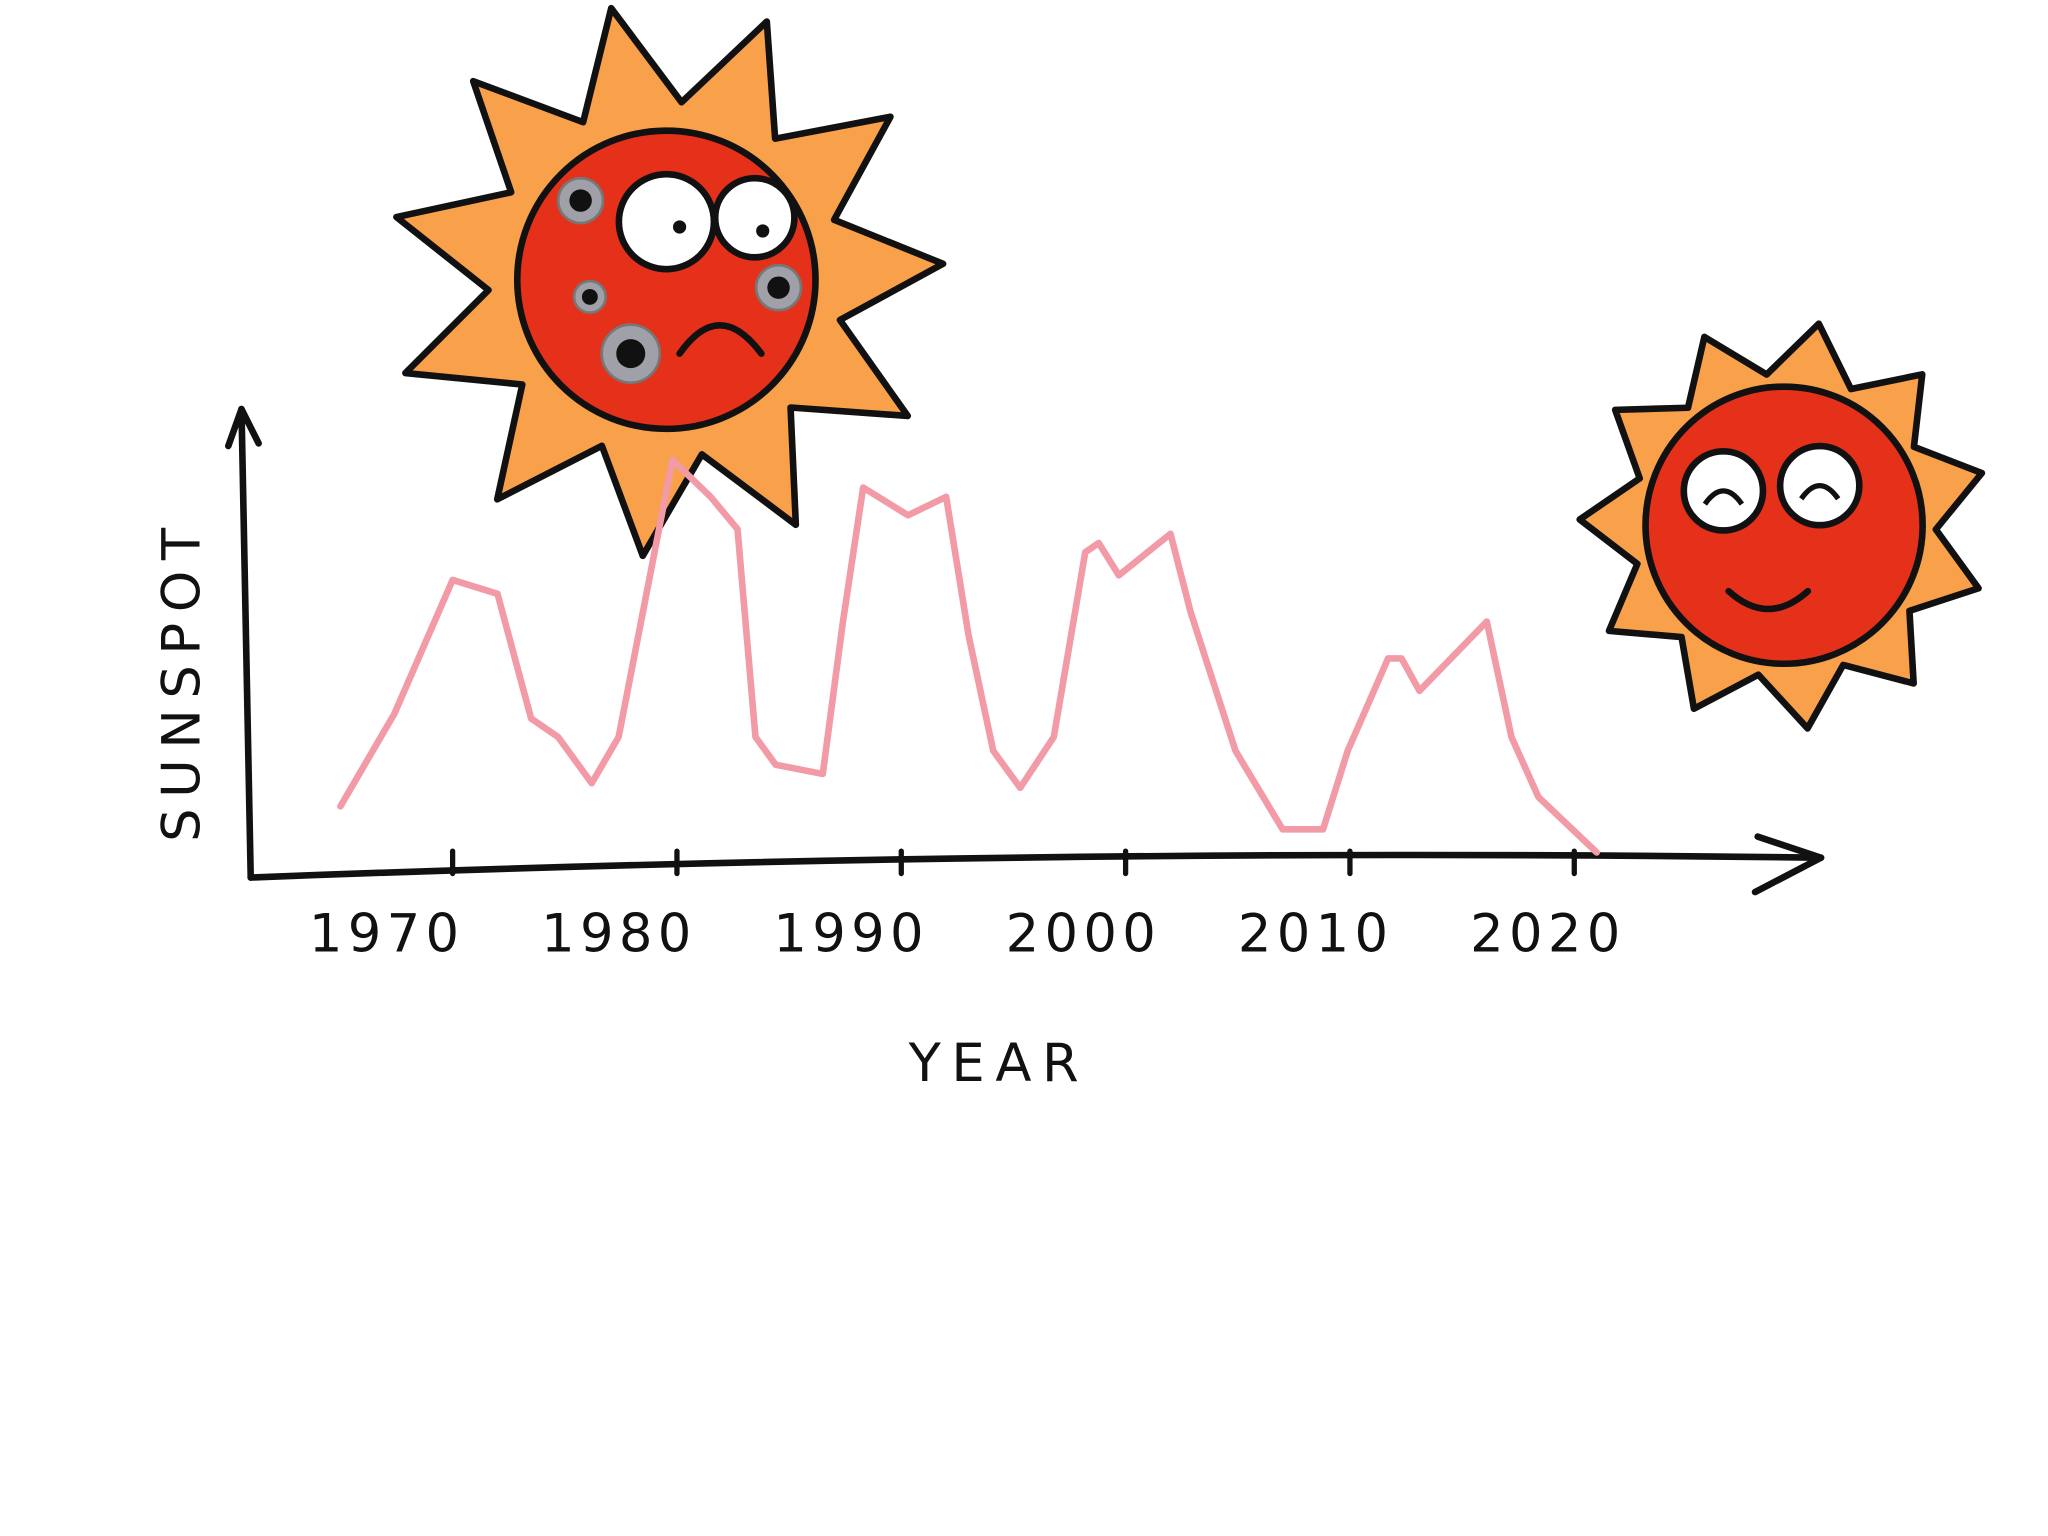 Image resolution: width=2048 pixels, height=1536 pixels. I want to click on frown, so click(720, 339).